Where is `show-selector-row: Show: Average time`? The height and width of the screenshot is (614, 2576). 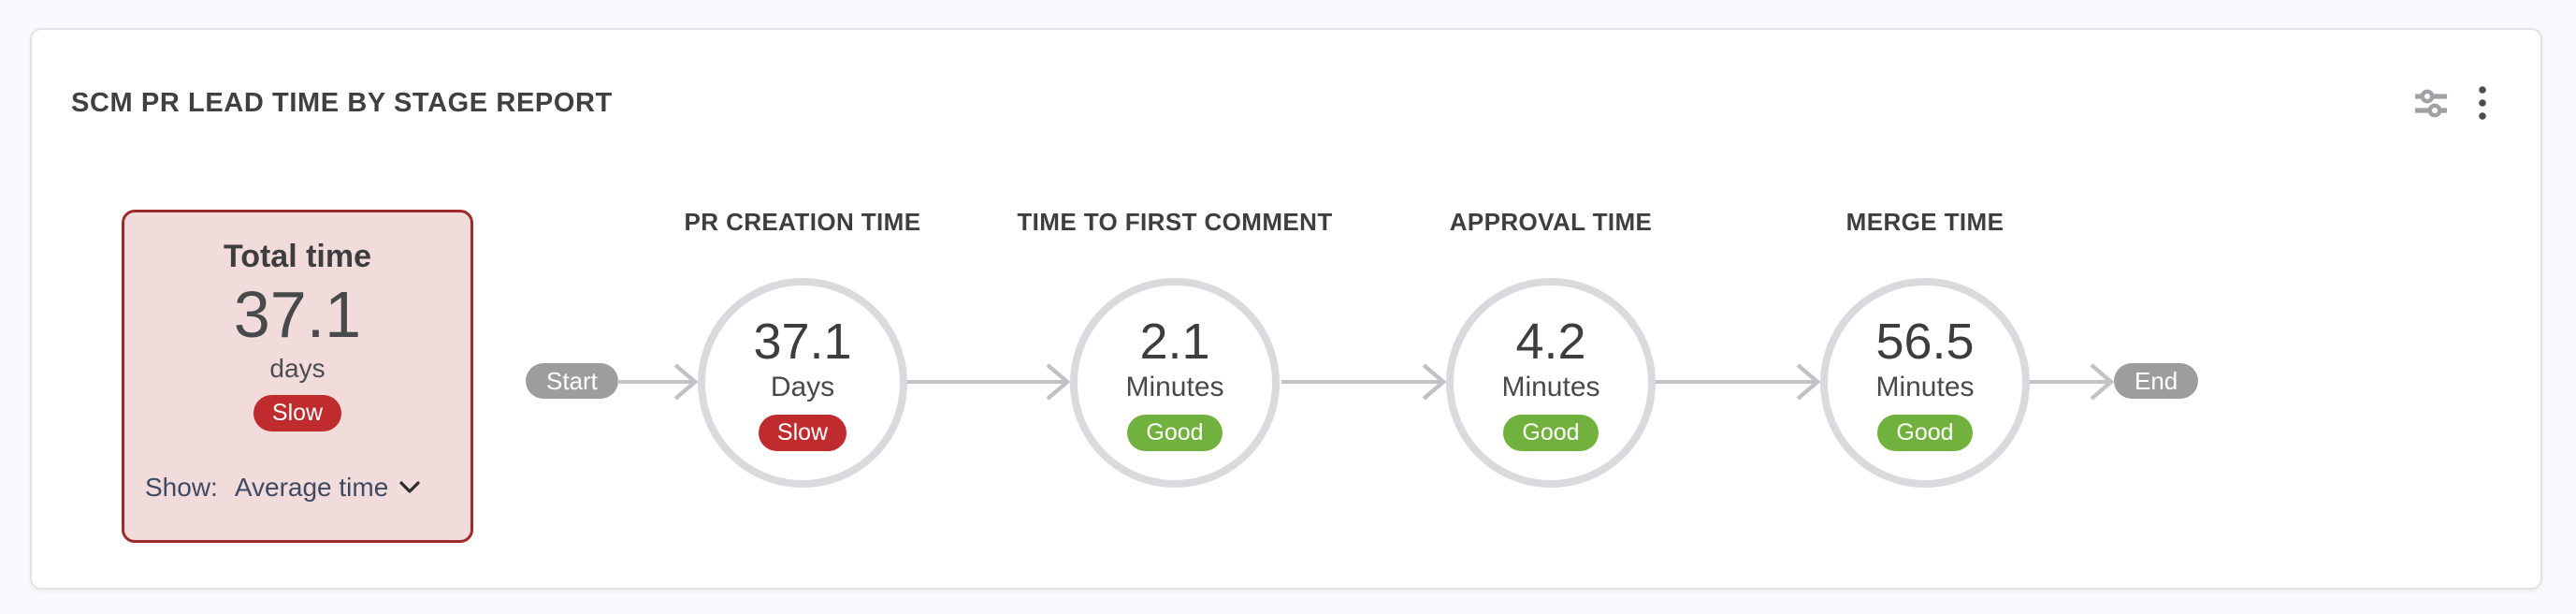
show-selector-row: Show: Average time is located at coordinates (282, 488).